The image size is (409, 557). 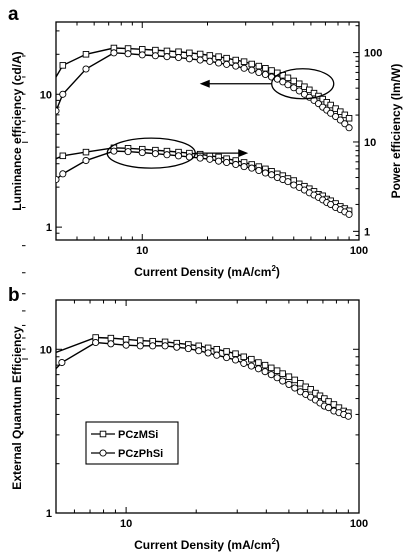 I want to click on y-axis-label-right-a: Power efficiency (lm/W), so click(x=396, y=131).